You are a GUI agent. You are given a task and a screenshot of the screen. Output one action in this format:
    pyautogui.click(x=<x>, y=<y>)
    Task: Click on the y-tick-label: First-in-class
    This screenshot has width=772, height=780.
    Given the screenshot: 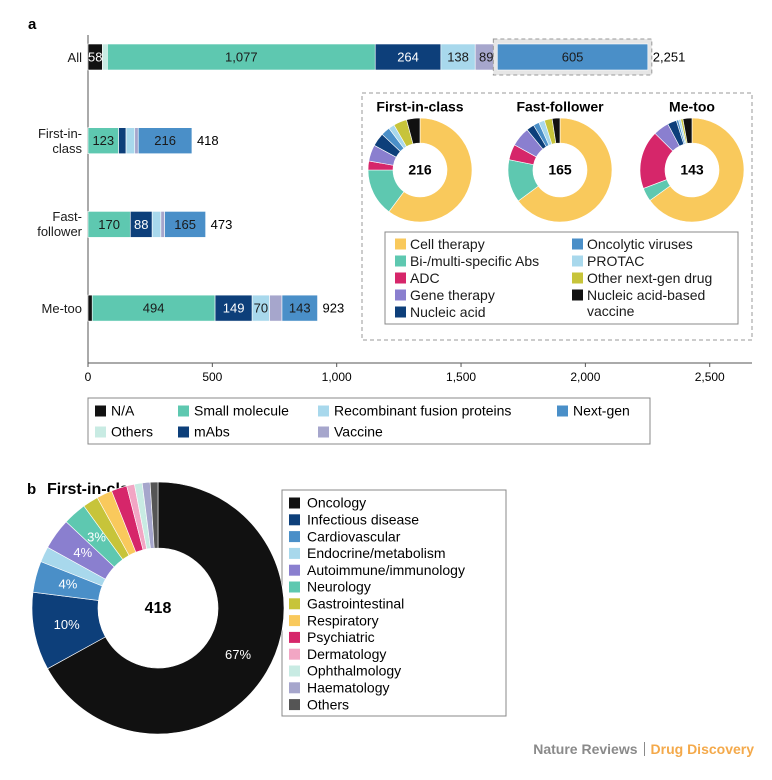 What is the action you would take?
    pyautogui.click(x=59, y=140)
    